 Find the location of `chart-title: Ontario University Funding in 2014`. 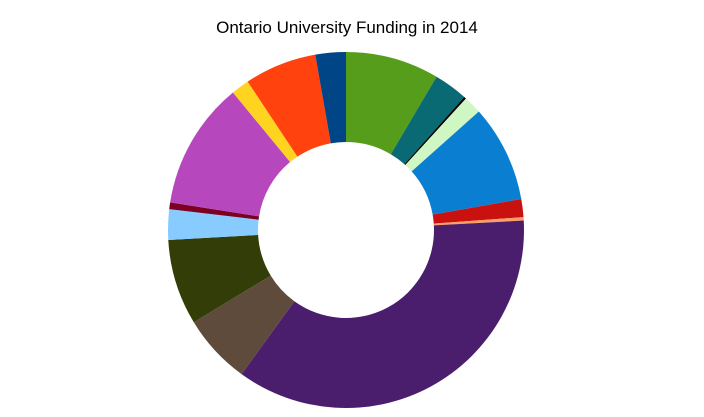

chart-title: Ontario University Funding in 2014 is located at coordinates (347, 27).